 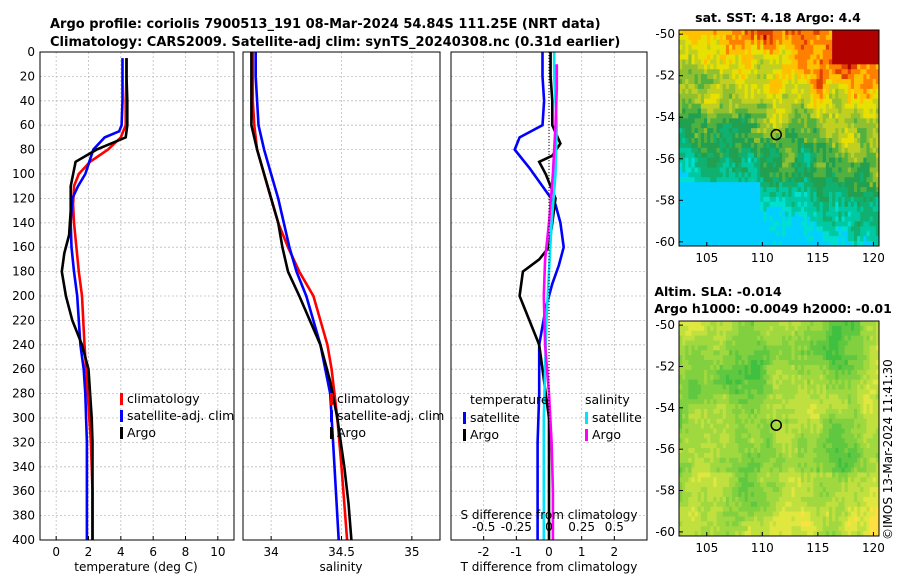 What do you see at coordinates (23, 467) in the screenshot?
I see `y-tick-label: 340` at bounding box center [23, 467].